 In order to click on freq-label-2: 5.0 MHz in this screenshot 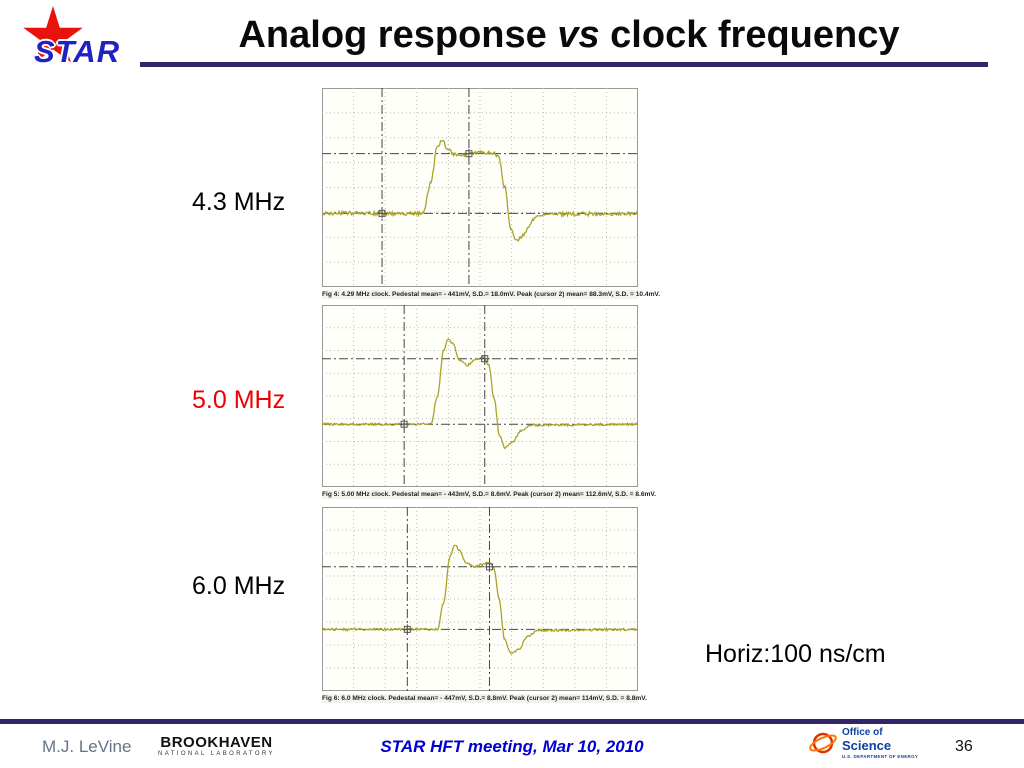, I will do `click(239, 400)`.